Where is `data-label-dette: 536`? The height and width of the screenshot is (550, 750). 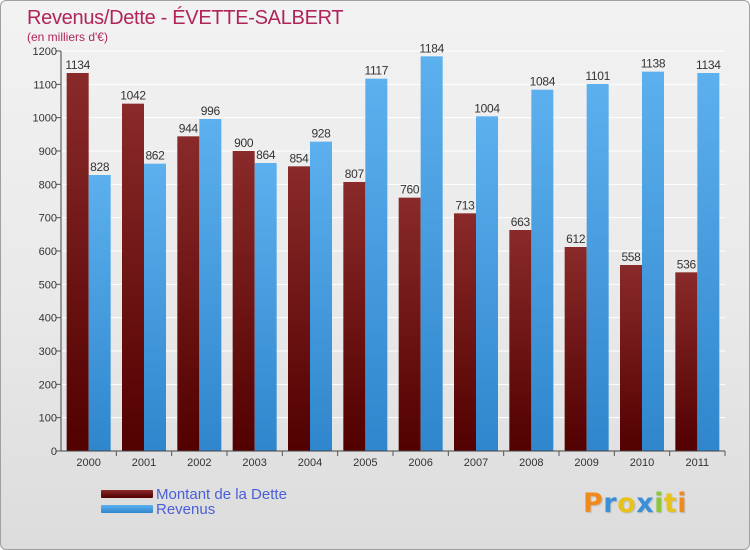
data-label-dette: 536 is located at coordinates (687, 264).